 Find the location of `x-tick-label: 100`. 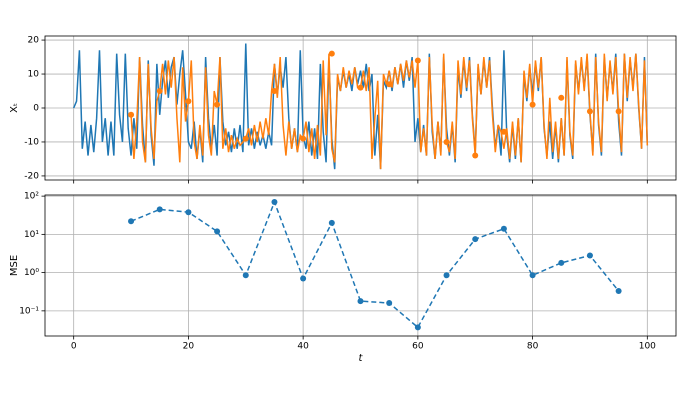

x-tick-label: 100 is located at coordinates (647, 347).